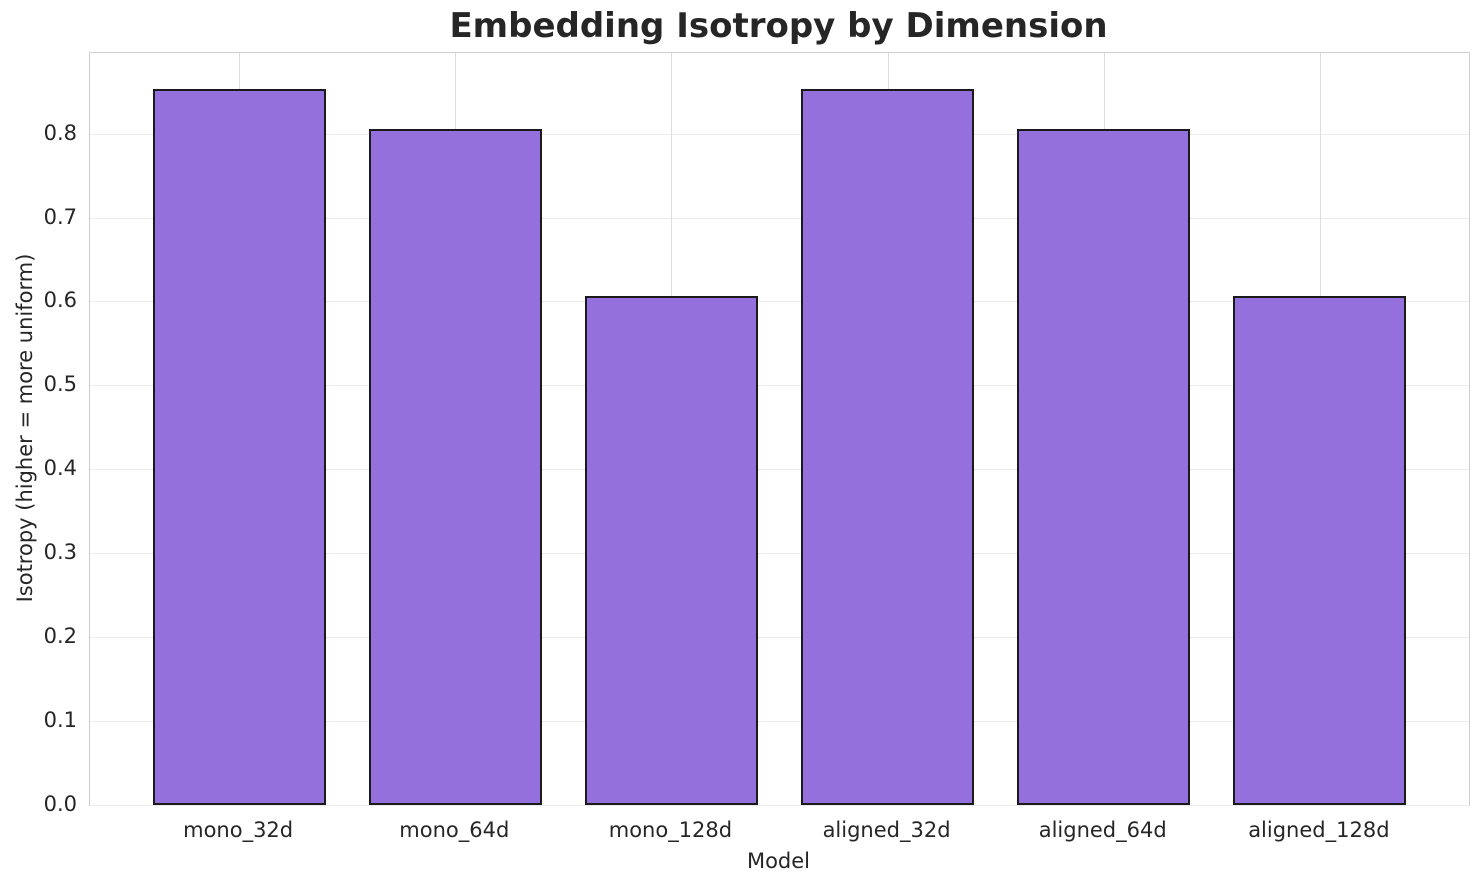  I want to click on x-tick-label-aligned_32d: aligned_32d, so click(886, 830).